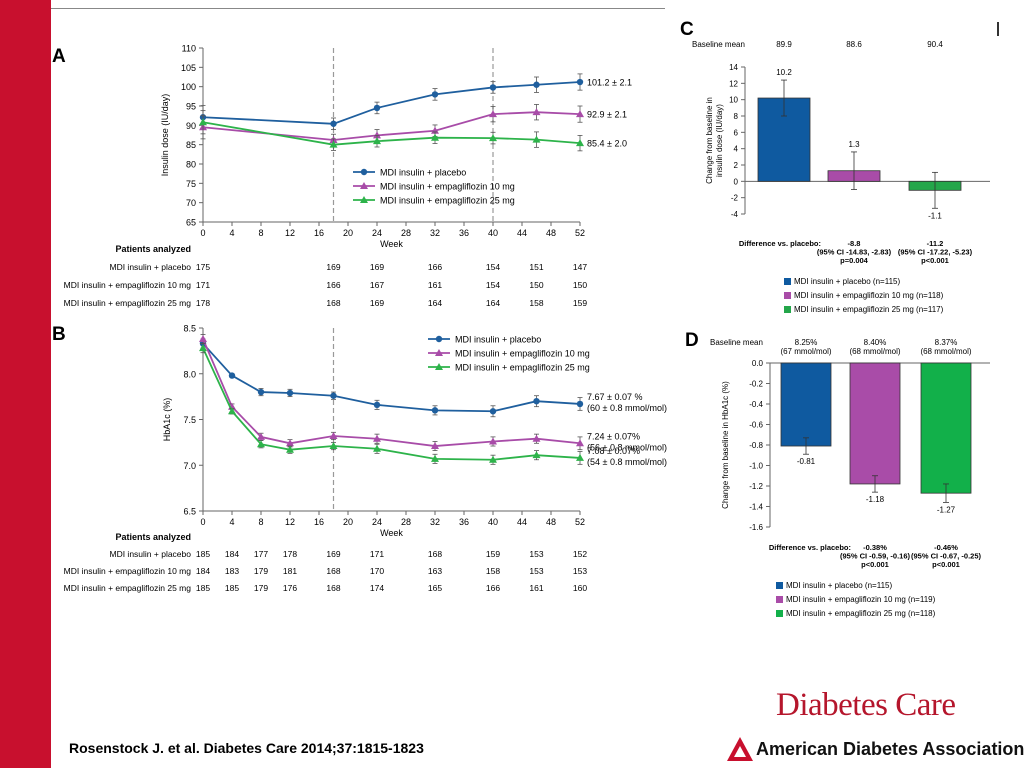  What do you see at coordinates (167, 420) in the screenshot?
I see `y-axis-title: HbA1c (%)` at bounding box center [167, 420].